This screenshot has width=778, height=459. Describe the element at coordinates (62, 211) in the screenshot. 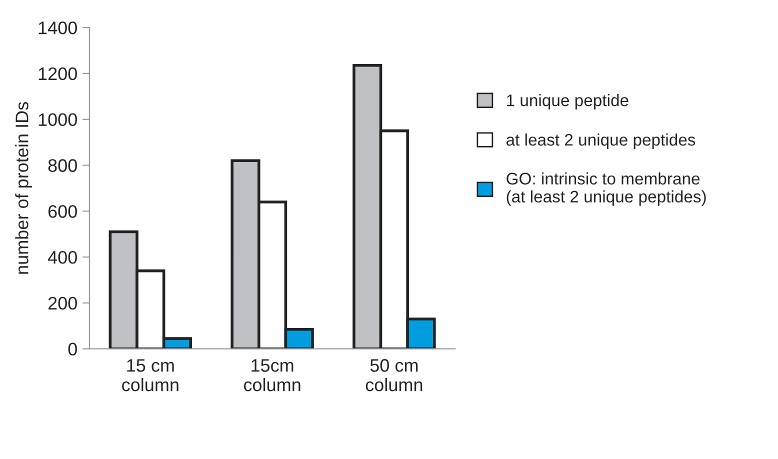

I see `y-tick-label: 600` at that location.